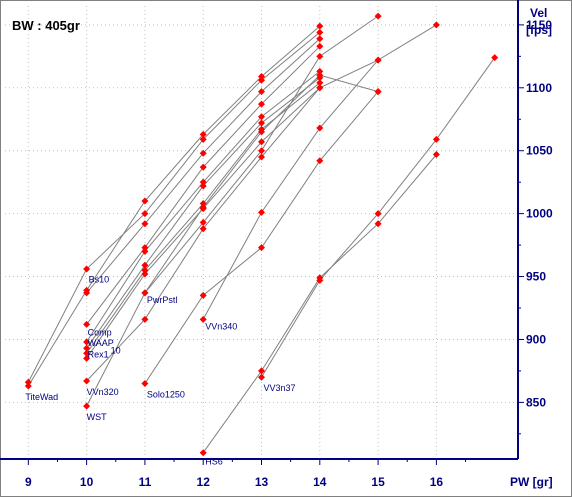 The width and height of the screenshot is (572, 497). What do you see at coordinates (280, 388) in the screenshot?
I see `series-label: VV3n37` at bounding box center [280, 388].